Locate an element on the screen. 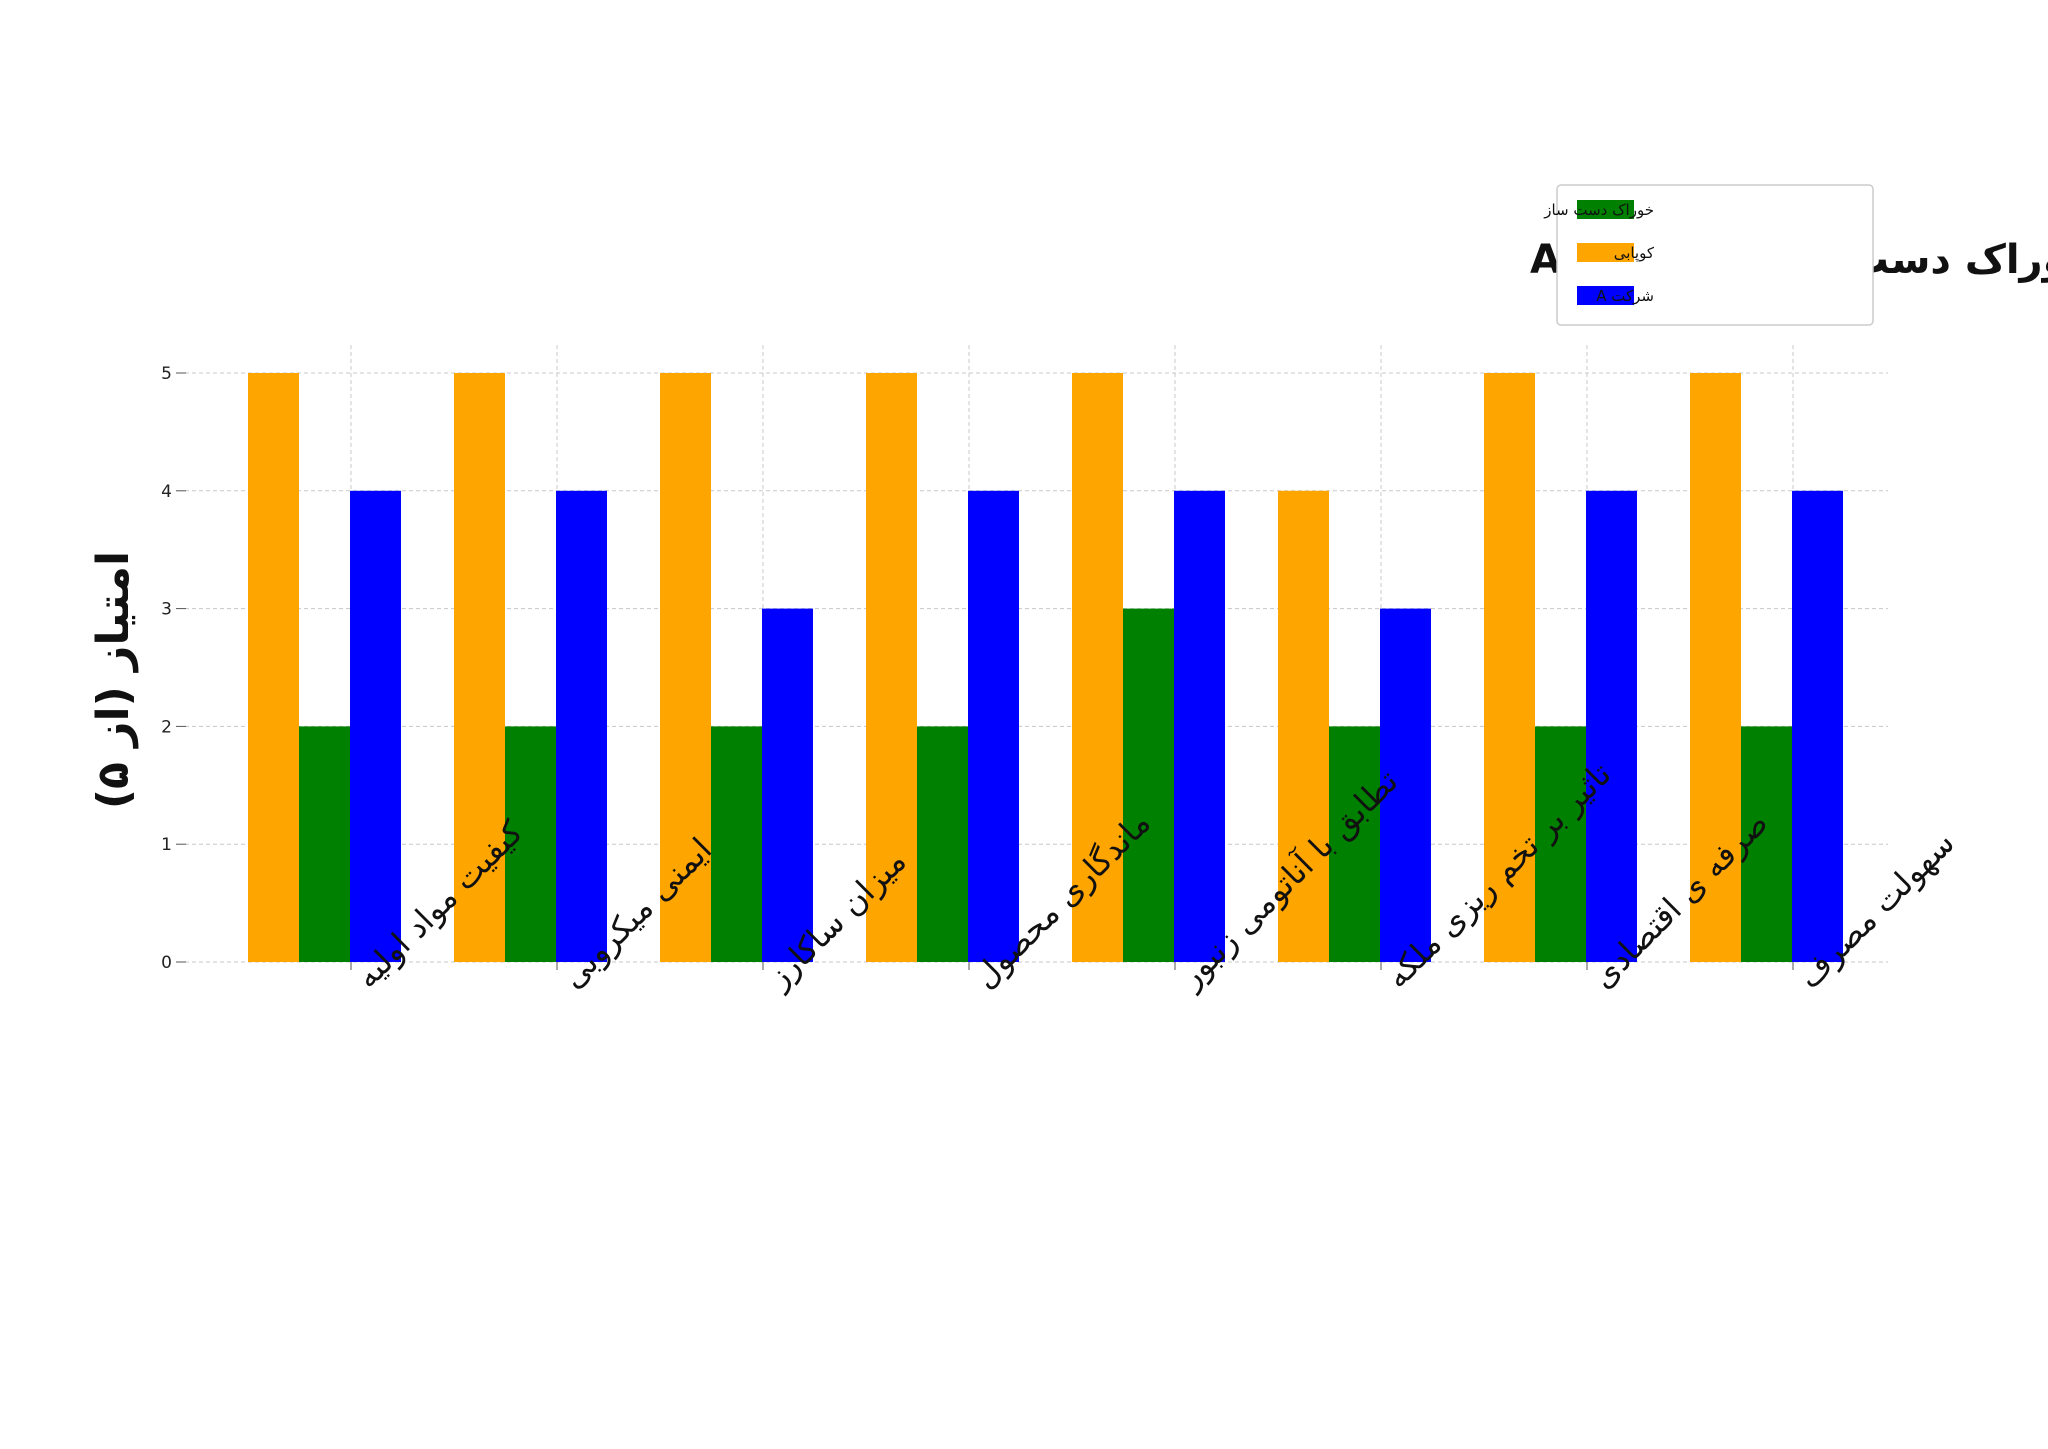 This screenshot has height=1449, width=2048. legend-label: خوراک دست ساز is located at coordinates (1598, 210).